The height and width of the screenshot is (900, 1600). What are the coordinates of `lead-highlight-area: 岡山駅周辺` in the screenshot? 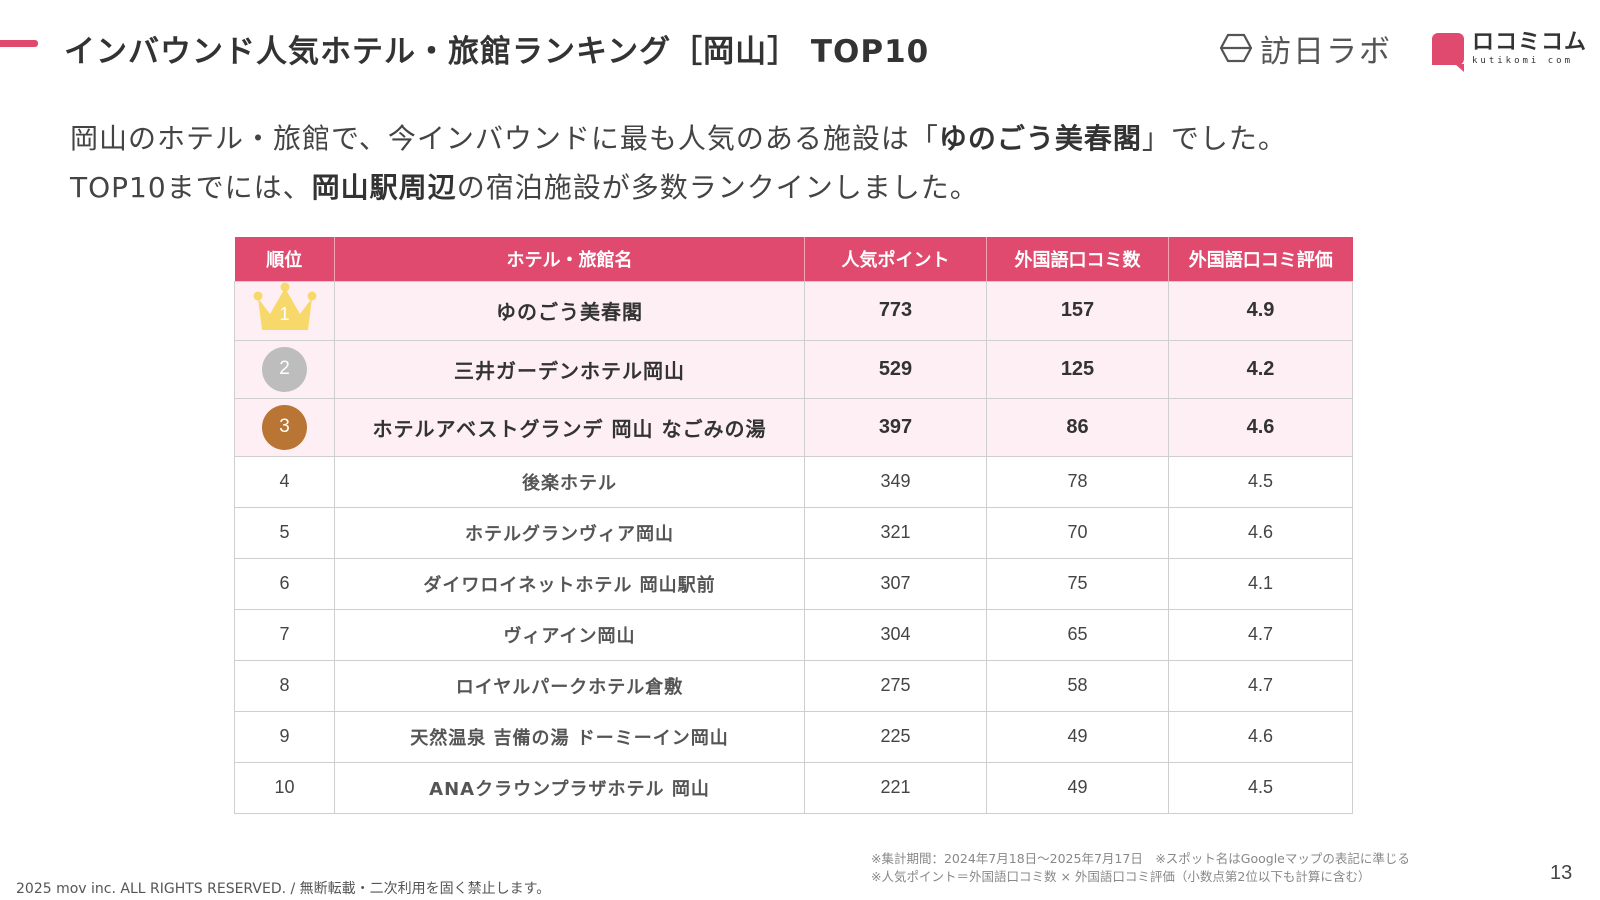 It's located at (384, 187).